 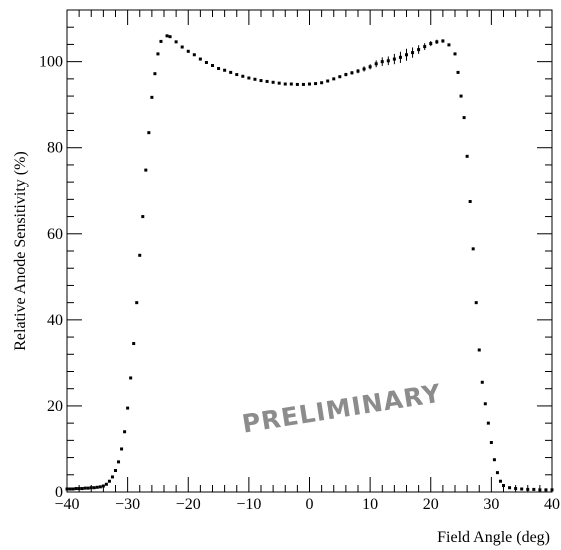 I want to click on y-tick-label: 60, so click(x=55, y=234).